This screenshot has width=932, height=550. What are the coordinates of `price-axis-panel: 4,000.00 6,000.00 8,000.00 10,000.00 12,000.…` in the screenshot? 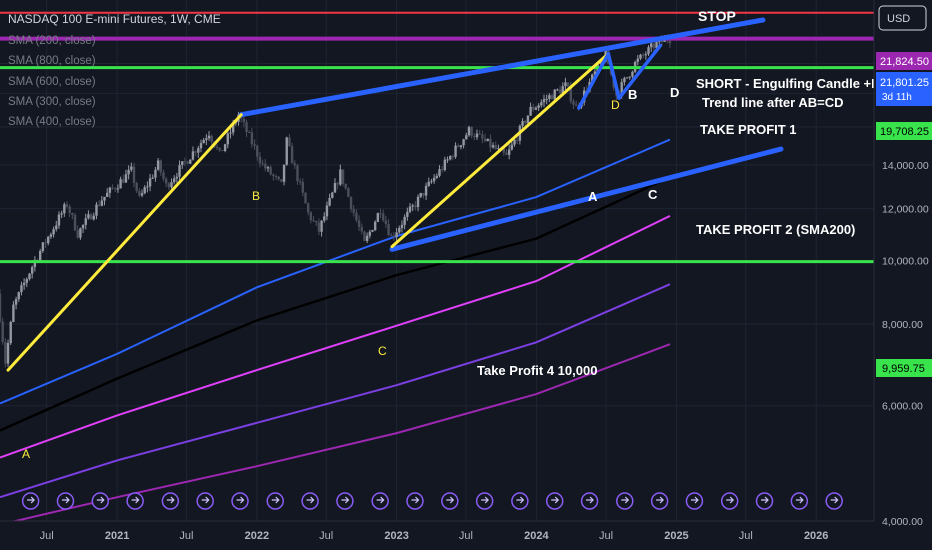 It's located at (902, 275).